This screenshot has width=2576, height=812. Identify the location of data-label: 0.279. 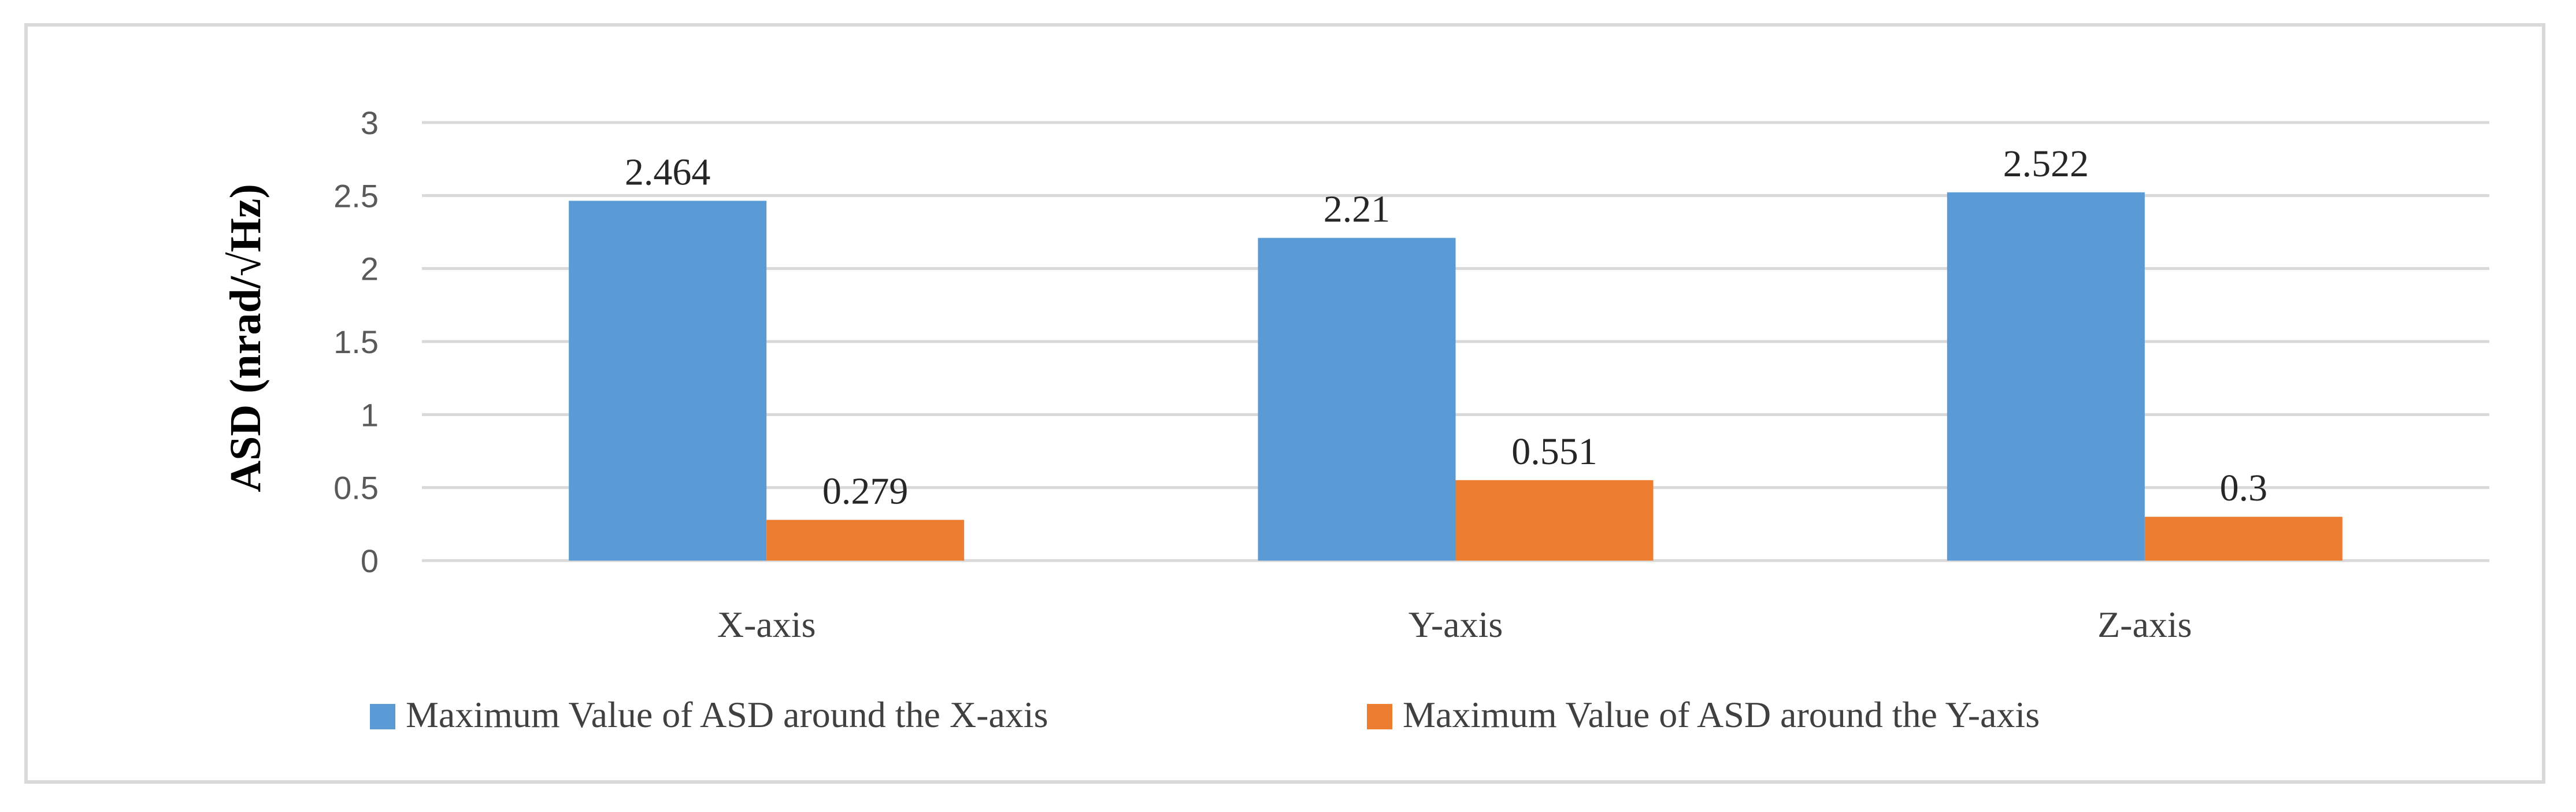
(866, 491).